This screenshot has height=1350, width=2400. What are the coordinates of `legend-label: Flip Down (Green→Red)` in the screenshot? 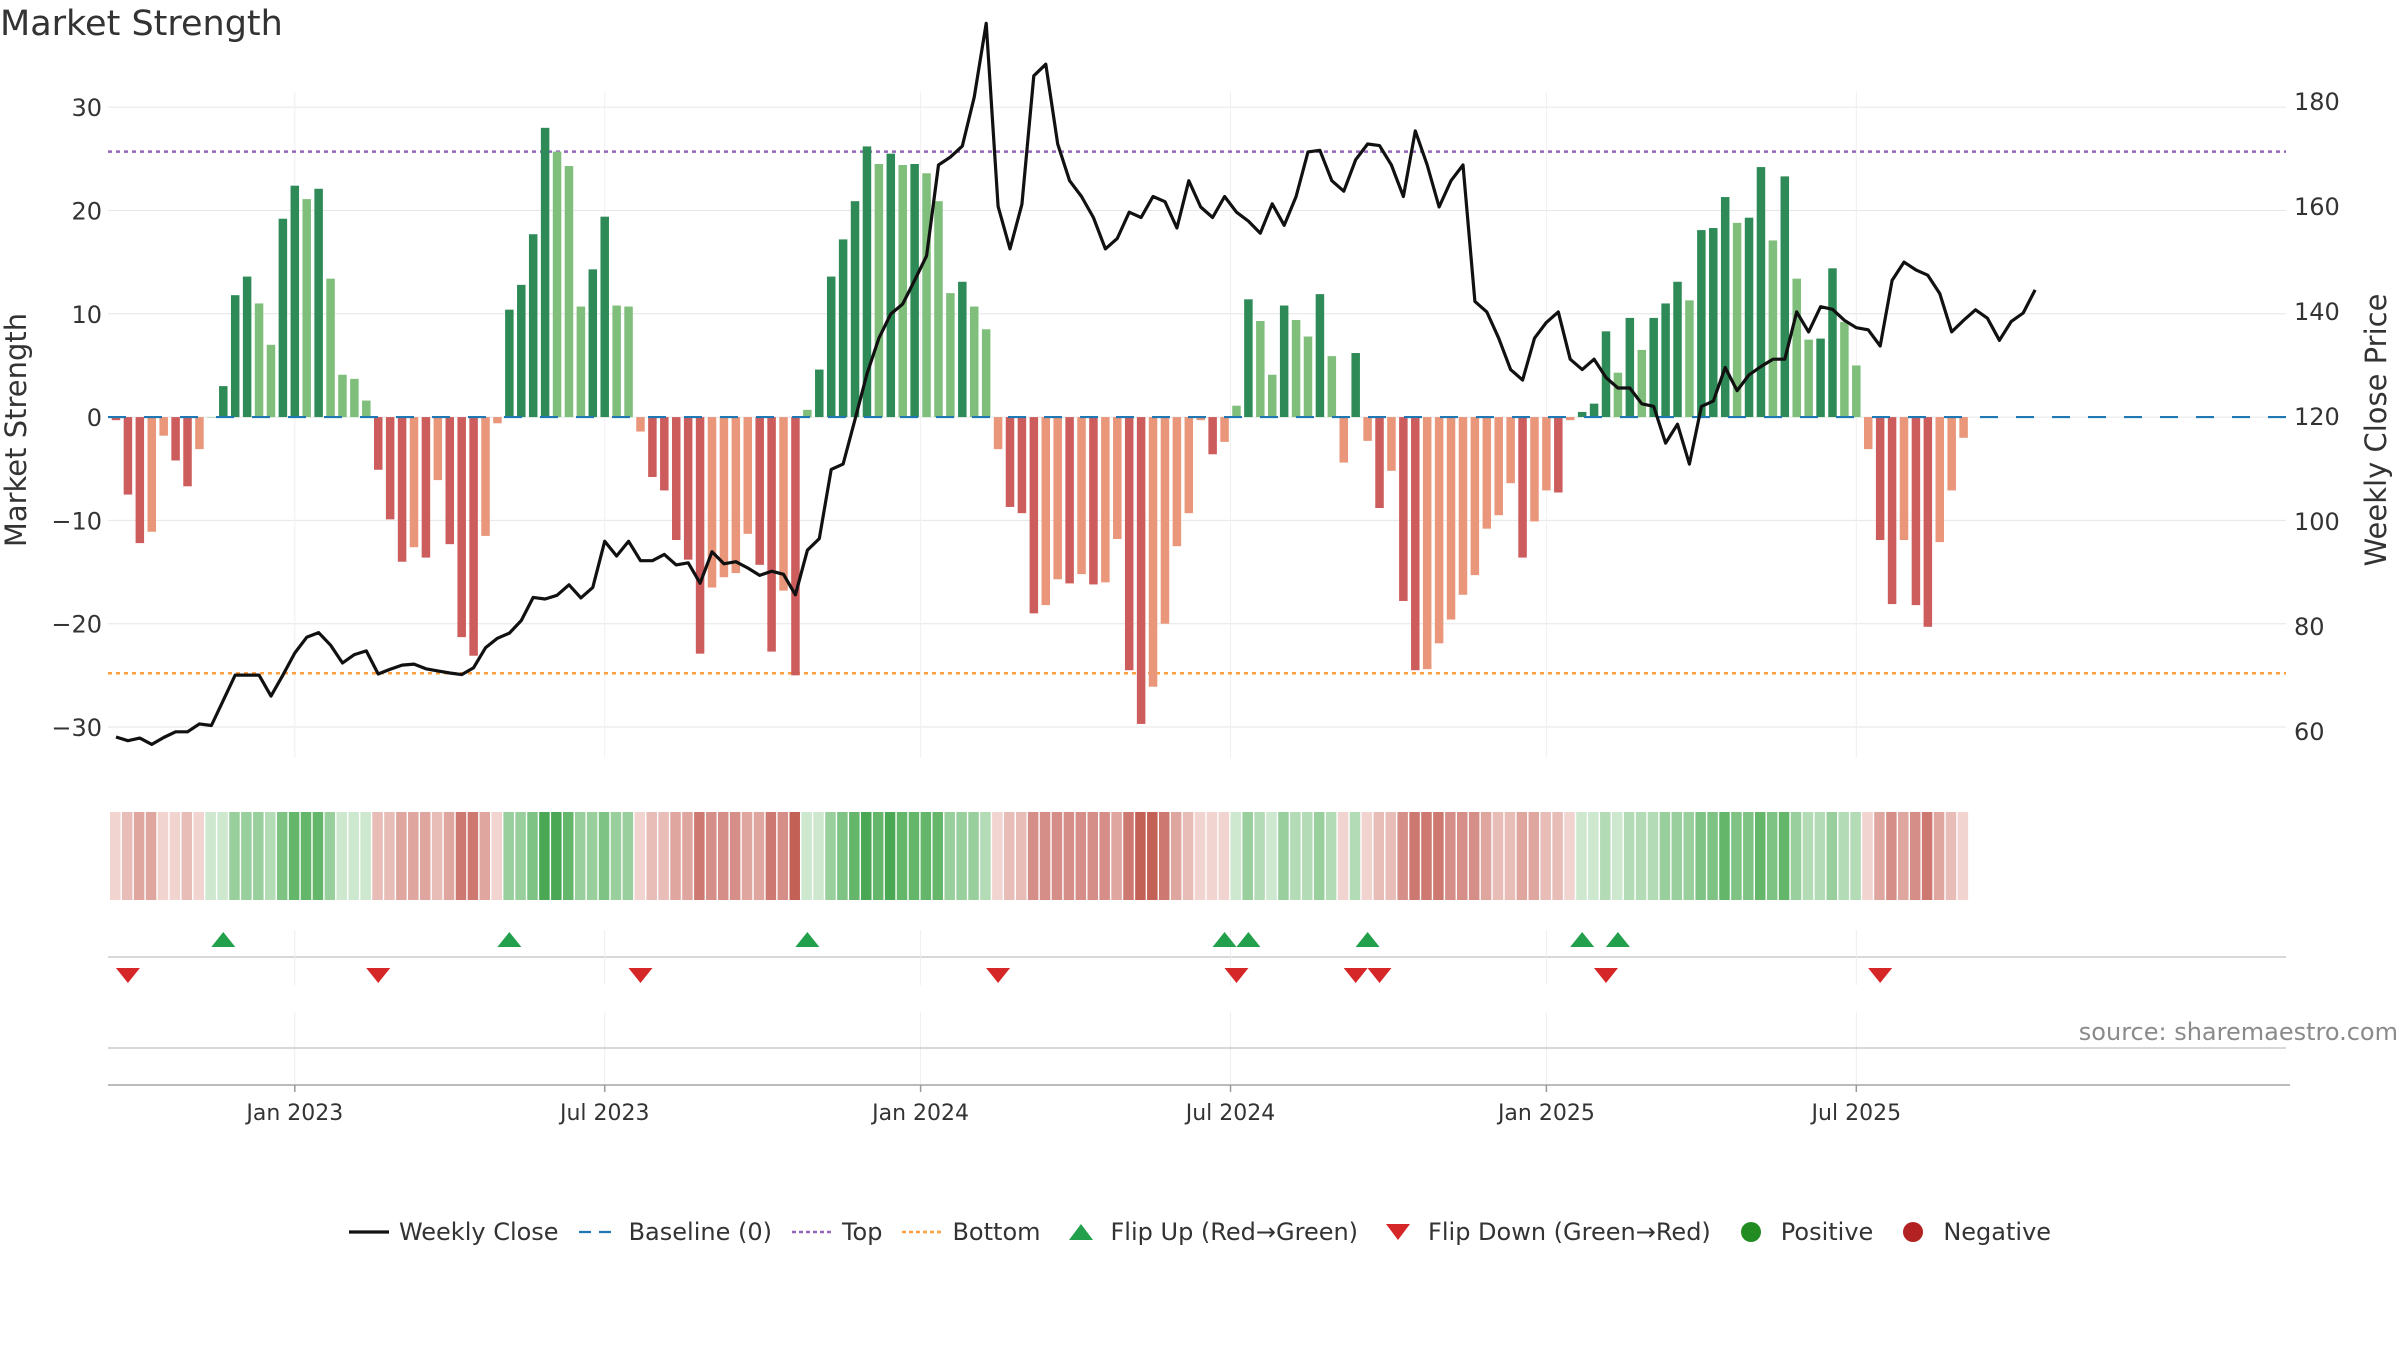 It's located at (1569, 1232).